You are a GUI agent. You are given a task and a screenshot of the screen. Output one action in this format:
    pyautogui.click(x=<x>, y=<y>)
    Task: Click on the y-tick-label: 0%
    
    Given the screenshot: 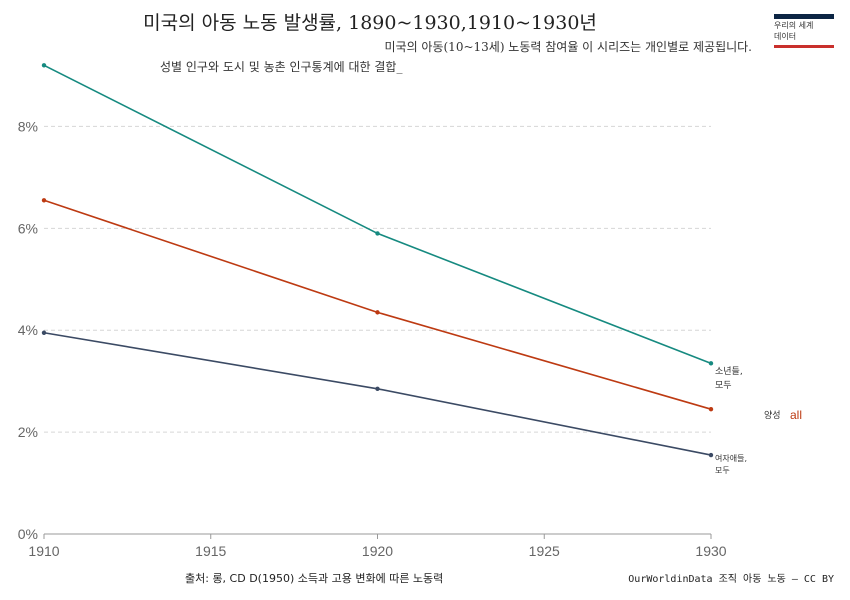 What is the action you would take?
    pyautogui.click(x=28, y=534)
    